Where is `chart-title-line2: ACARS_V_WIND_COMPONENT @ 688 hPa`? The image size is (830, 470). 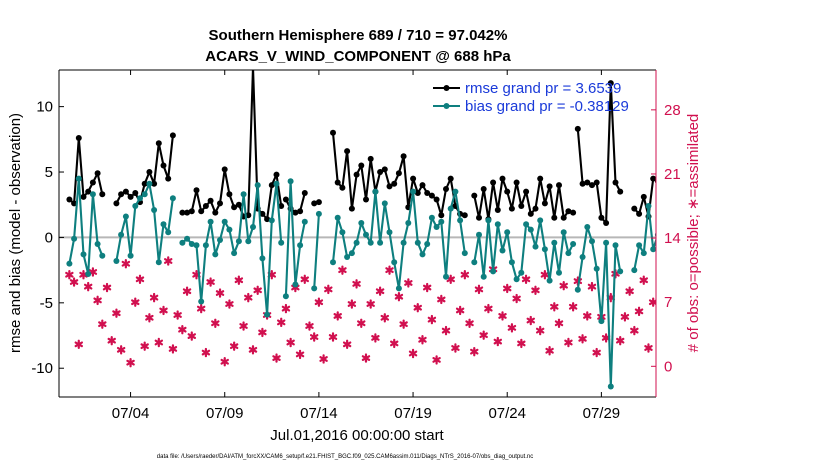
chart-title-line2: ACARS_V_WIND_COMPONENT @ 688 hPa is located at coordinates (358, 56).